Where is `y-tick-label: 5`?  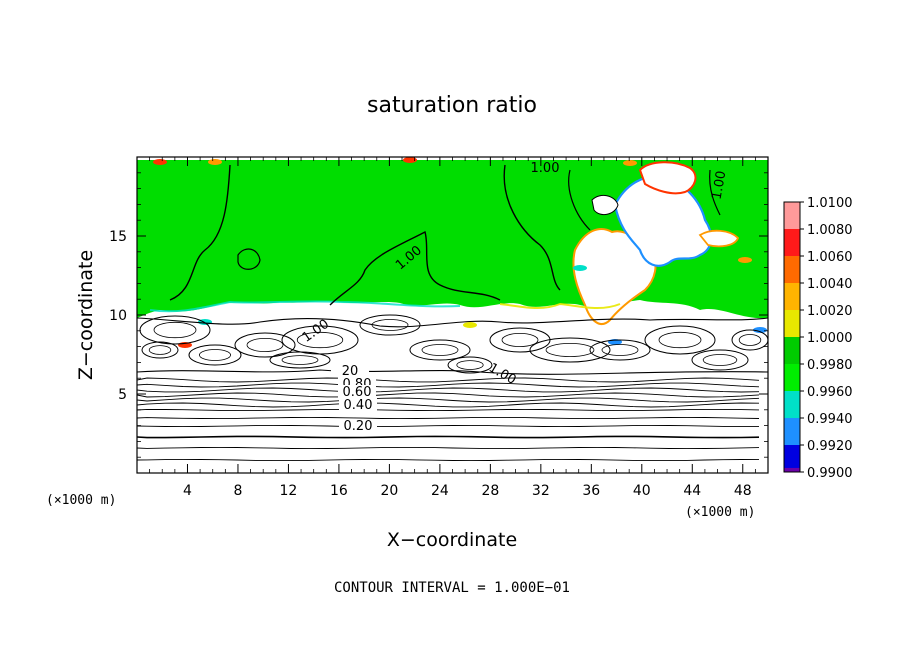
y-tick-label: 5 is located at coordinates (122, 395).